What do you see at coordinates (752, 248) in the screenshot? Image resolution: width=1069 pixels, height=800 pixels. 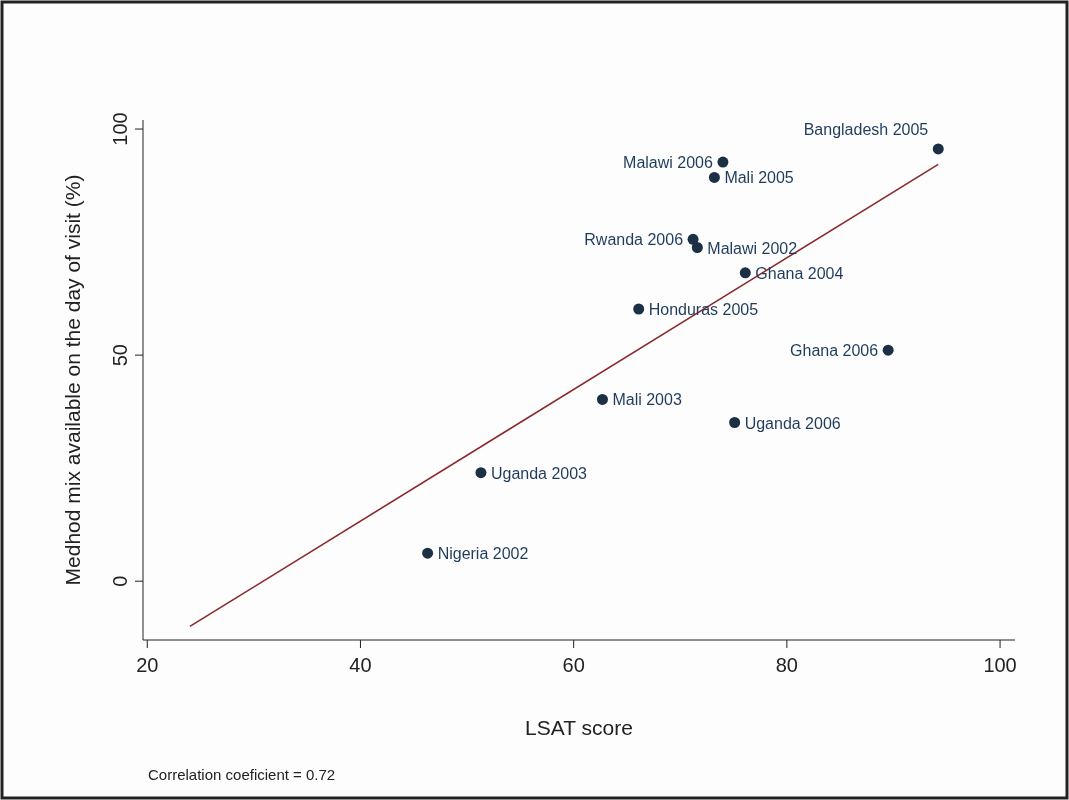 I see `annotation: Malawi 2002` at bounding box center [752, 248].